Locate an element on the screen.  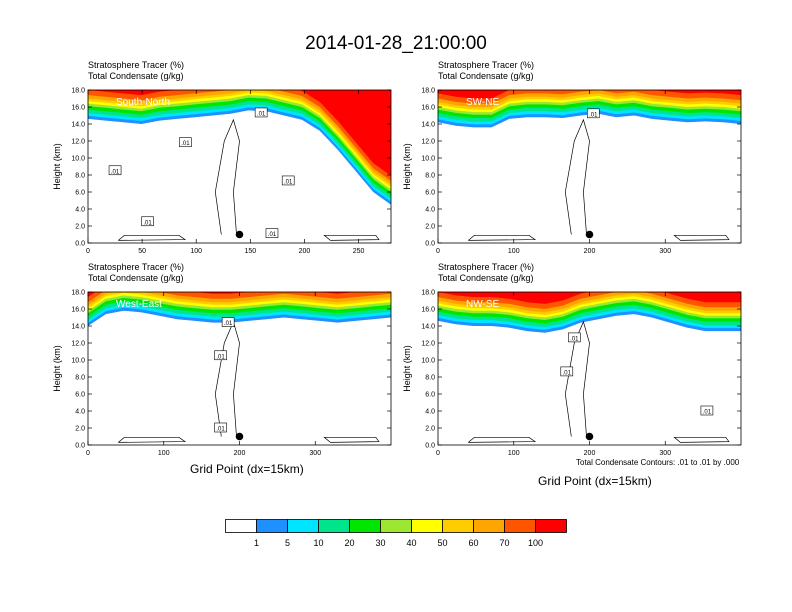
cross-section-label: South-North is located at coordinates (143, 102).